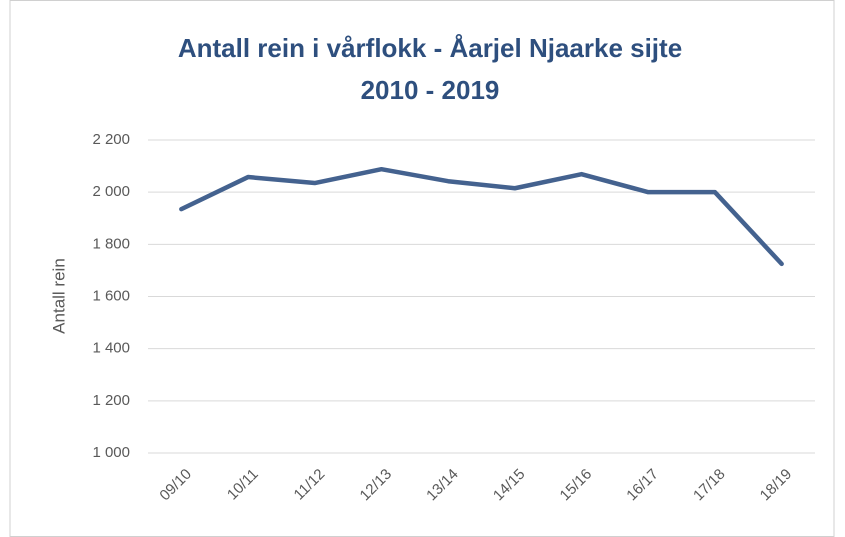 The width and height of the screenshot is (845, 537). What do you see at coordinates (111, 400) in the screenshot?
I see `y-tick-label: 1 200` at bounding box center [111, 400].